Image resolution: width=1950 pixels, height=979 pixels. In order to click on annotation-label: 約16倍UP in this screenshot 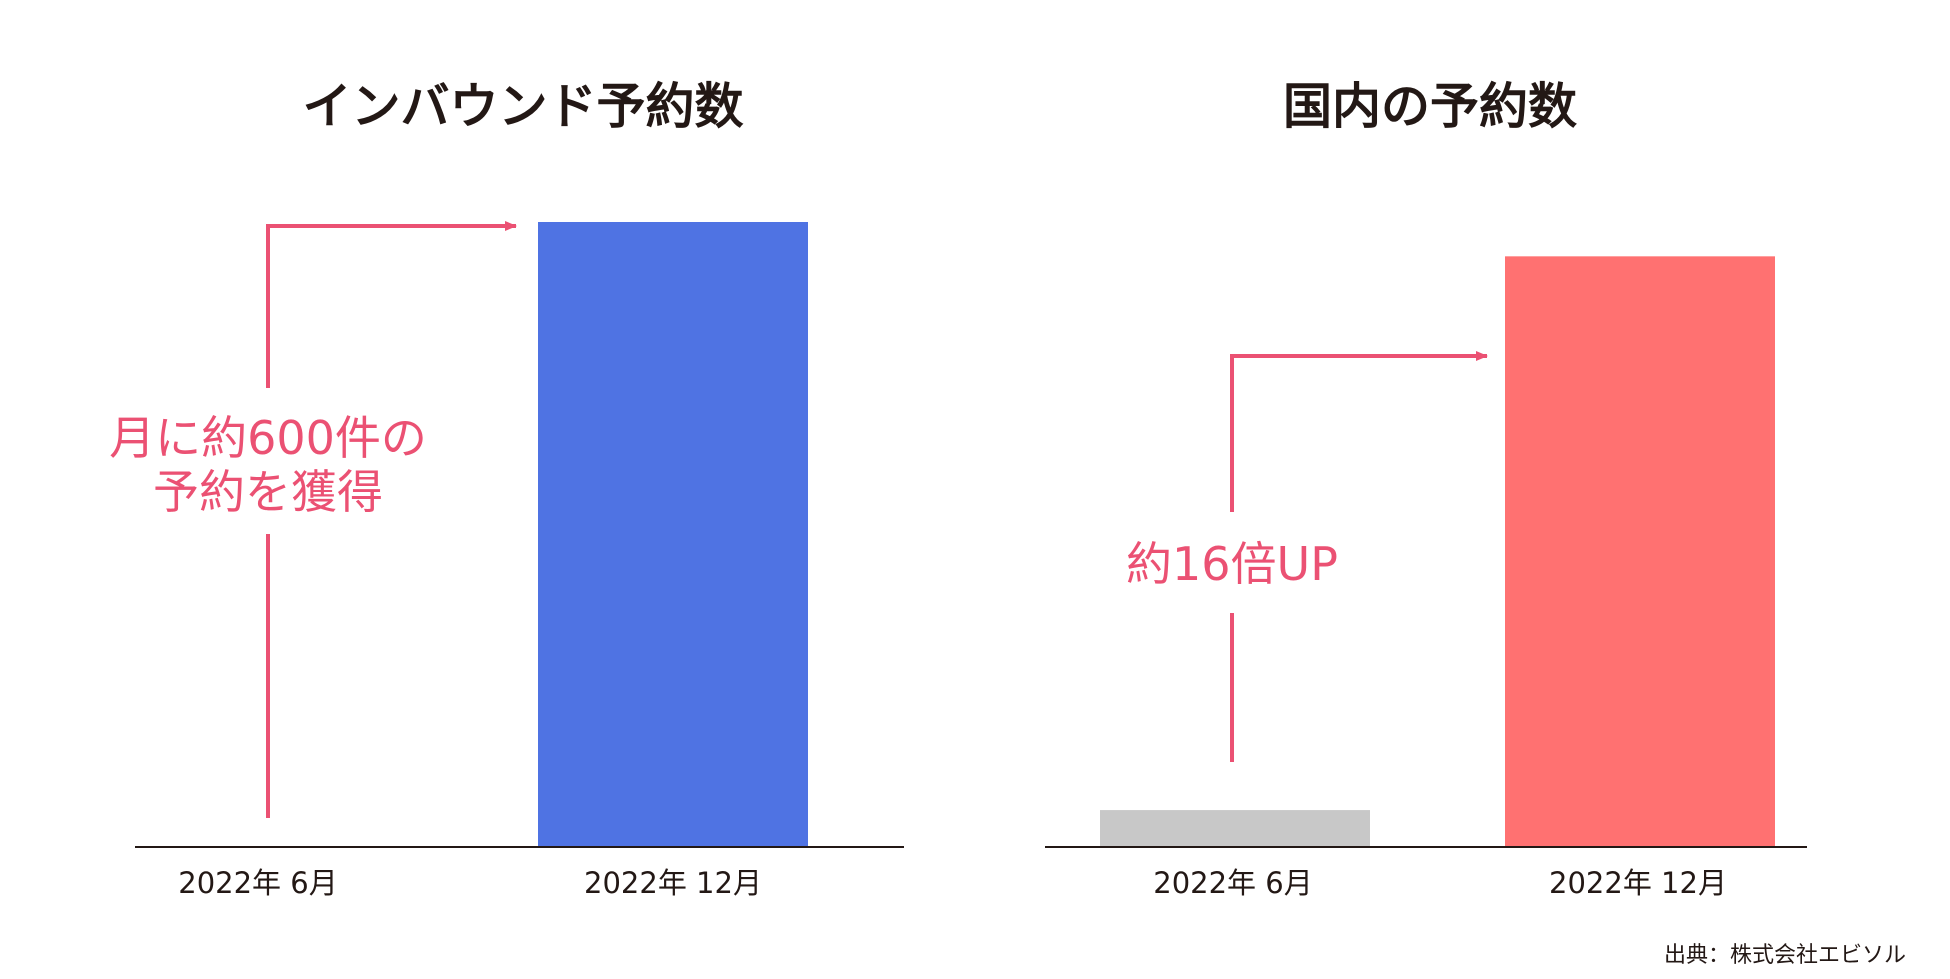, I will do `click(1232, 564)`.